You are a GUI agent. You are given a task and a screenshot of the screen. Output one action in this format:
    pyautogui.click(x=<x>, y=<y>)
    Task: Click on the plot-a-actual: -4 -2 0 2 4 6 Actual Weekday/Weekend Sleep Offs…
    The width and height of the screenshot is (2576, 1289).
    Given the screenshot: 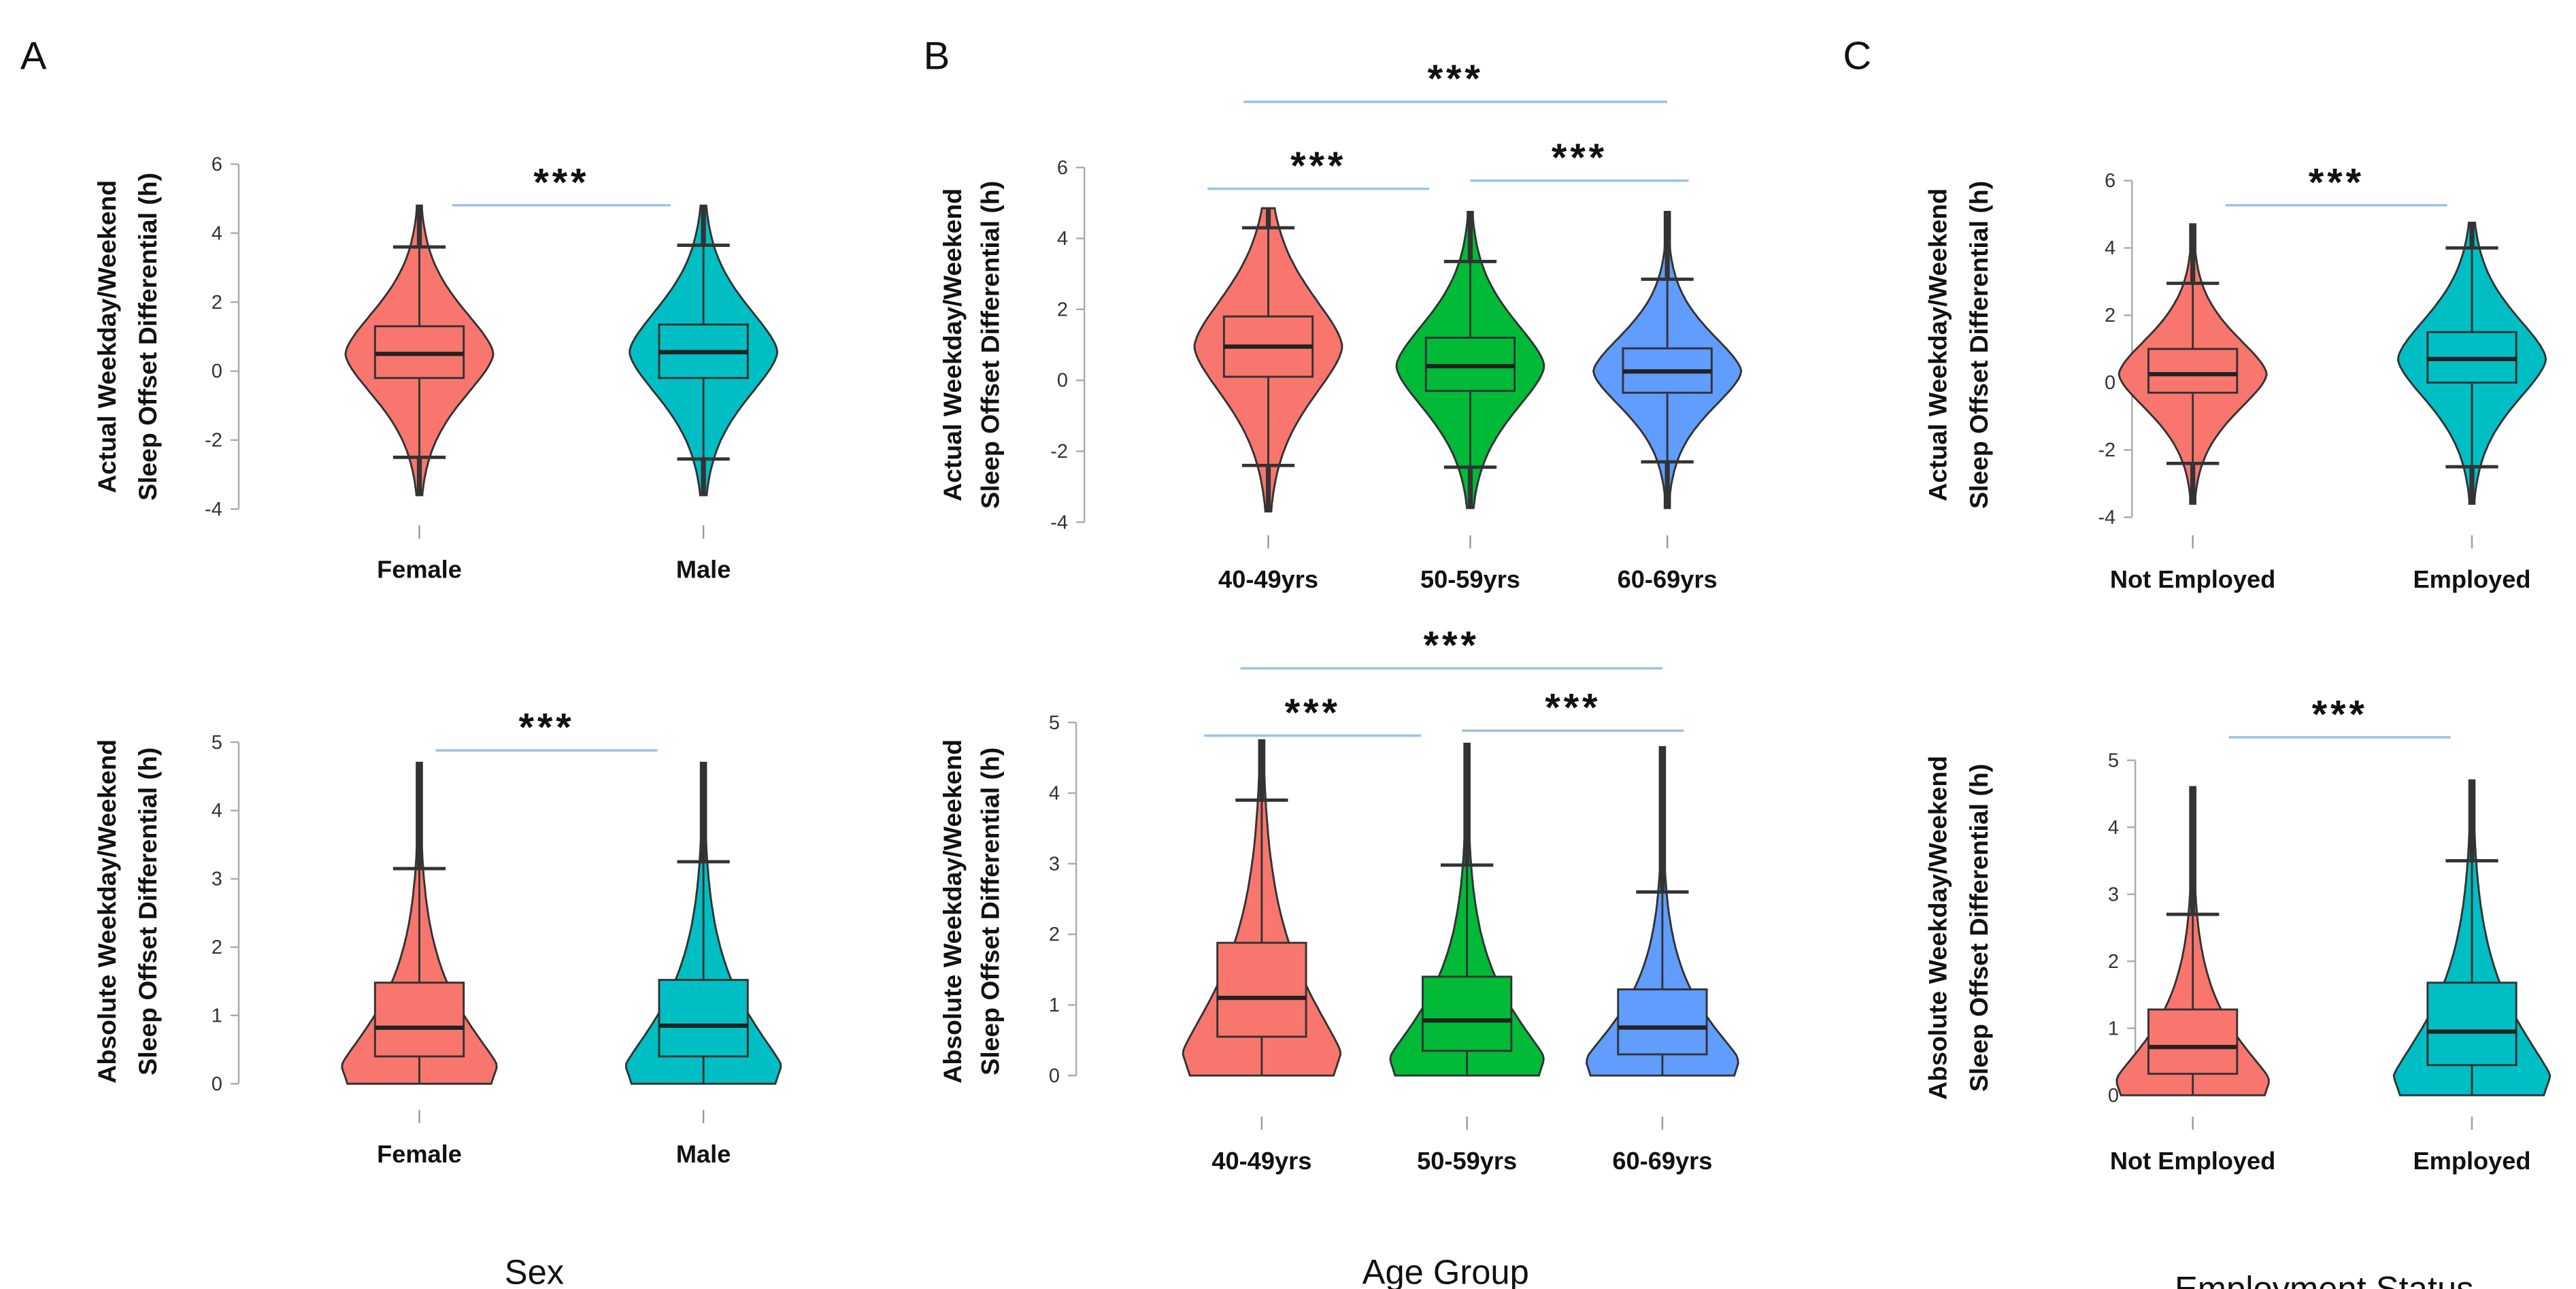 What is the action you would take?
    pyautogui.click(x=435, y=369)
    